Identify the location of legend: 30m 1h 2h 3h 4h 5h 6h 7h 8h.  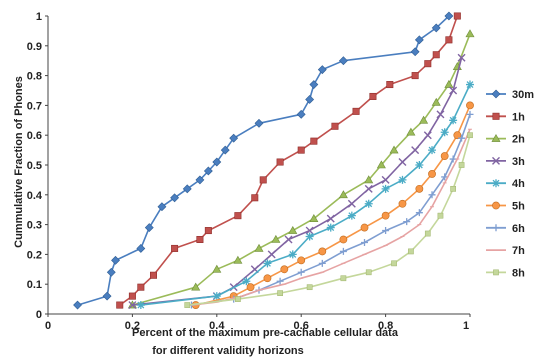
(510, 184).